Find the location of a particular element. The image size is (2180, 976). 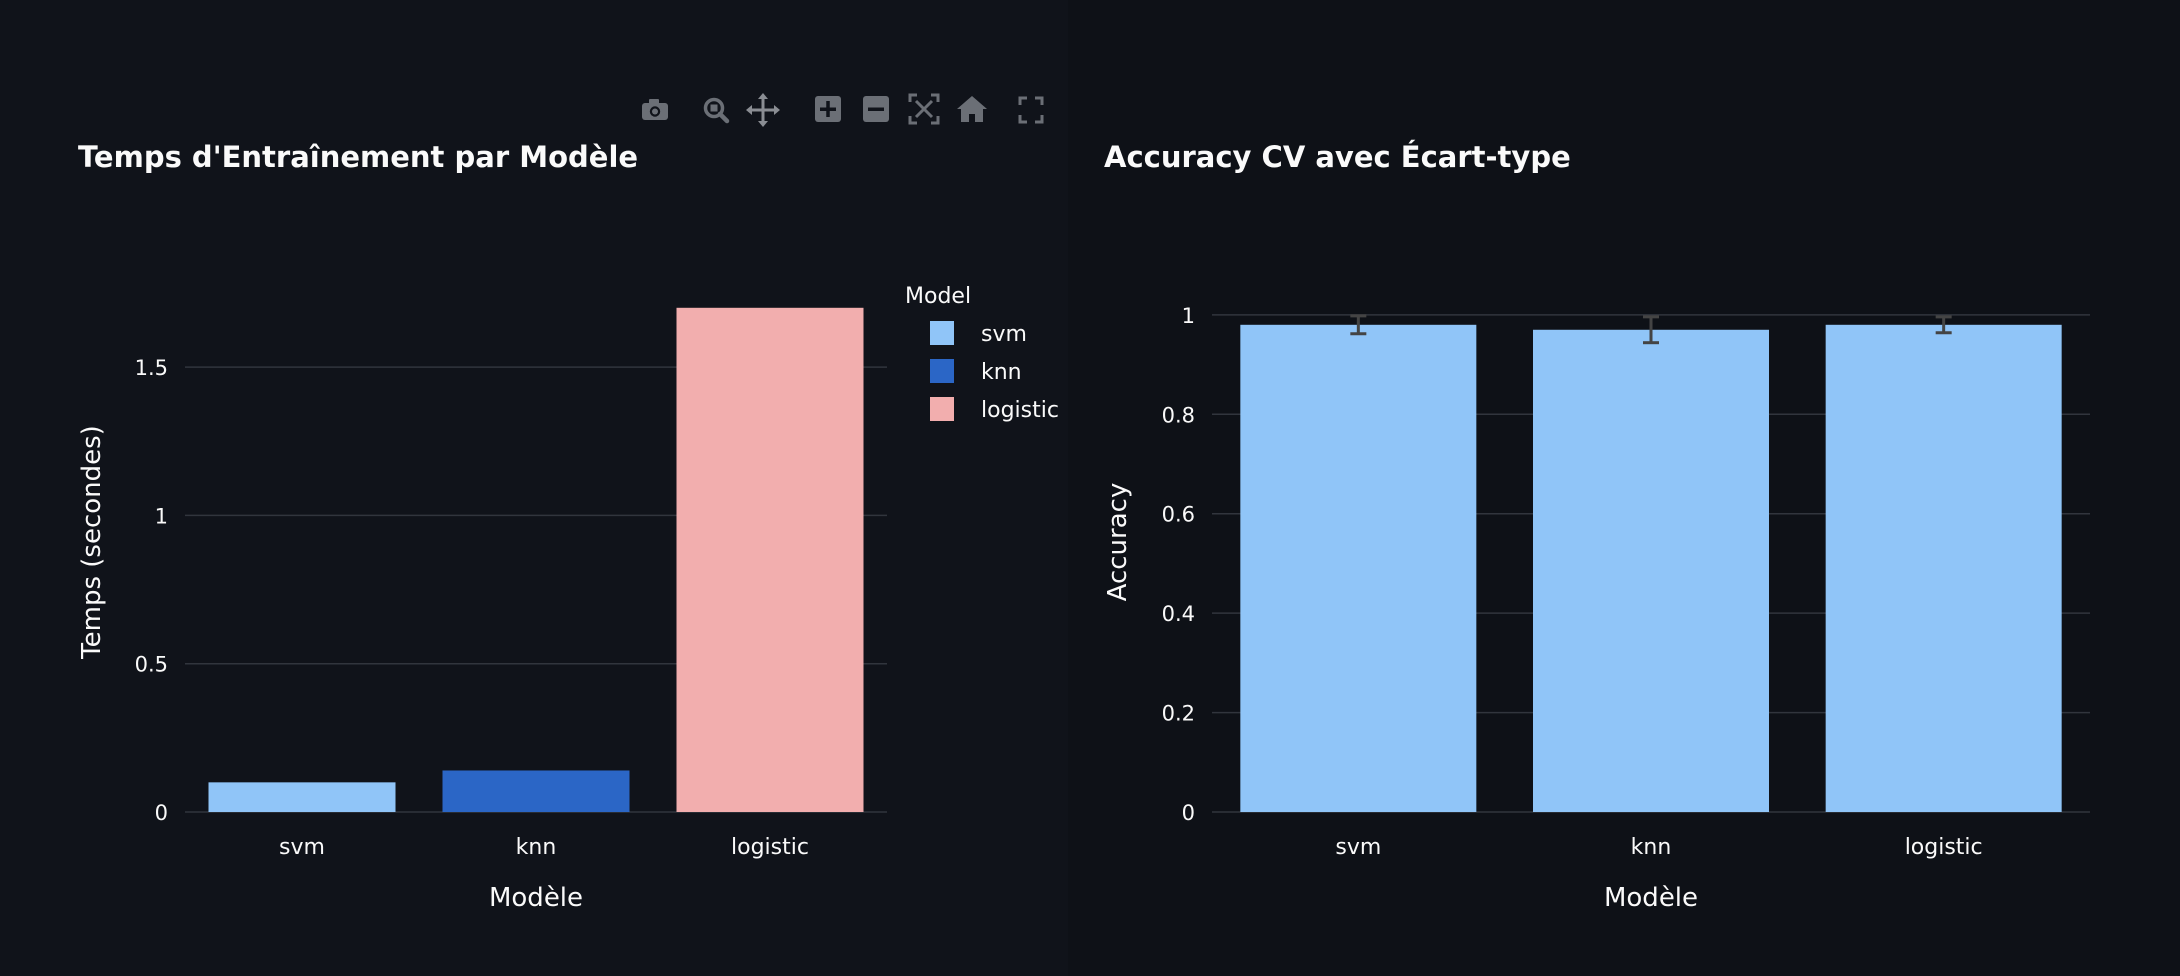

modebar is located at coordinates (840, 110).